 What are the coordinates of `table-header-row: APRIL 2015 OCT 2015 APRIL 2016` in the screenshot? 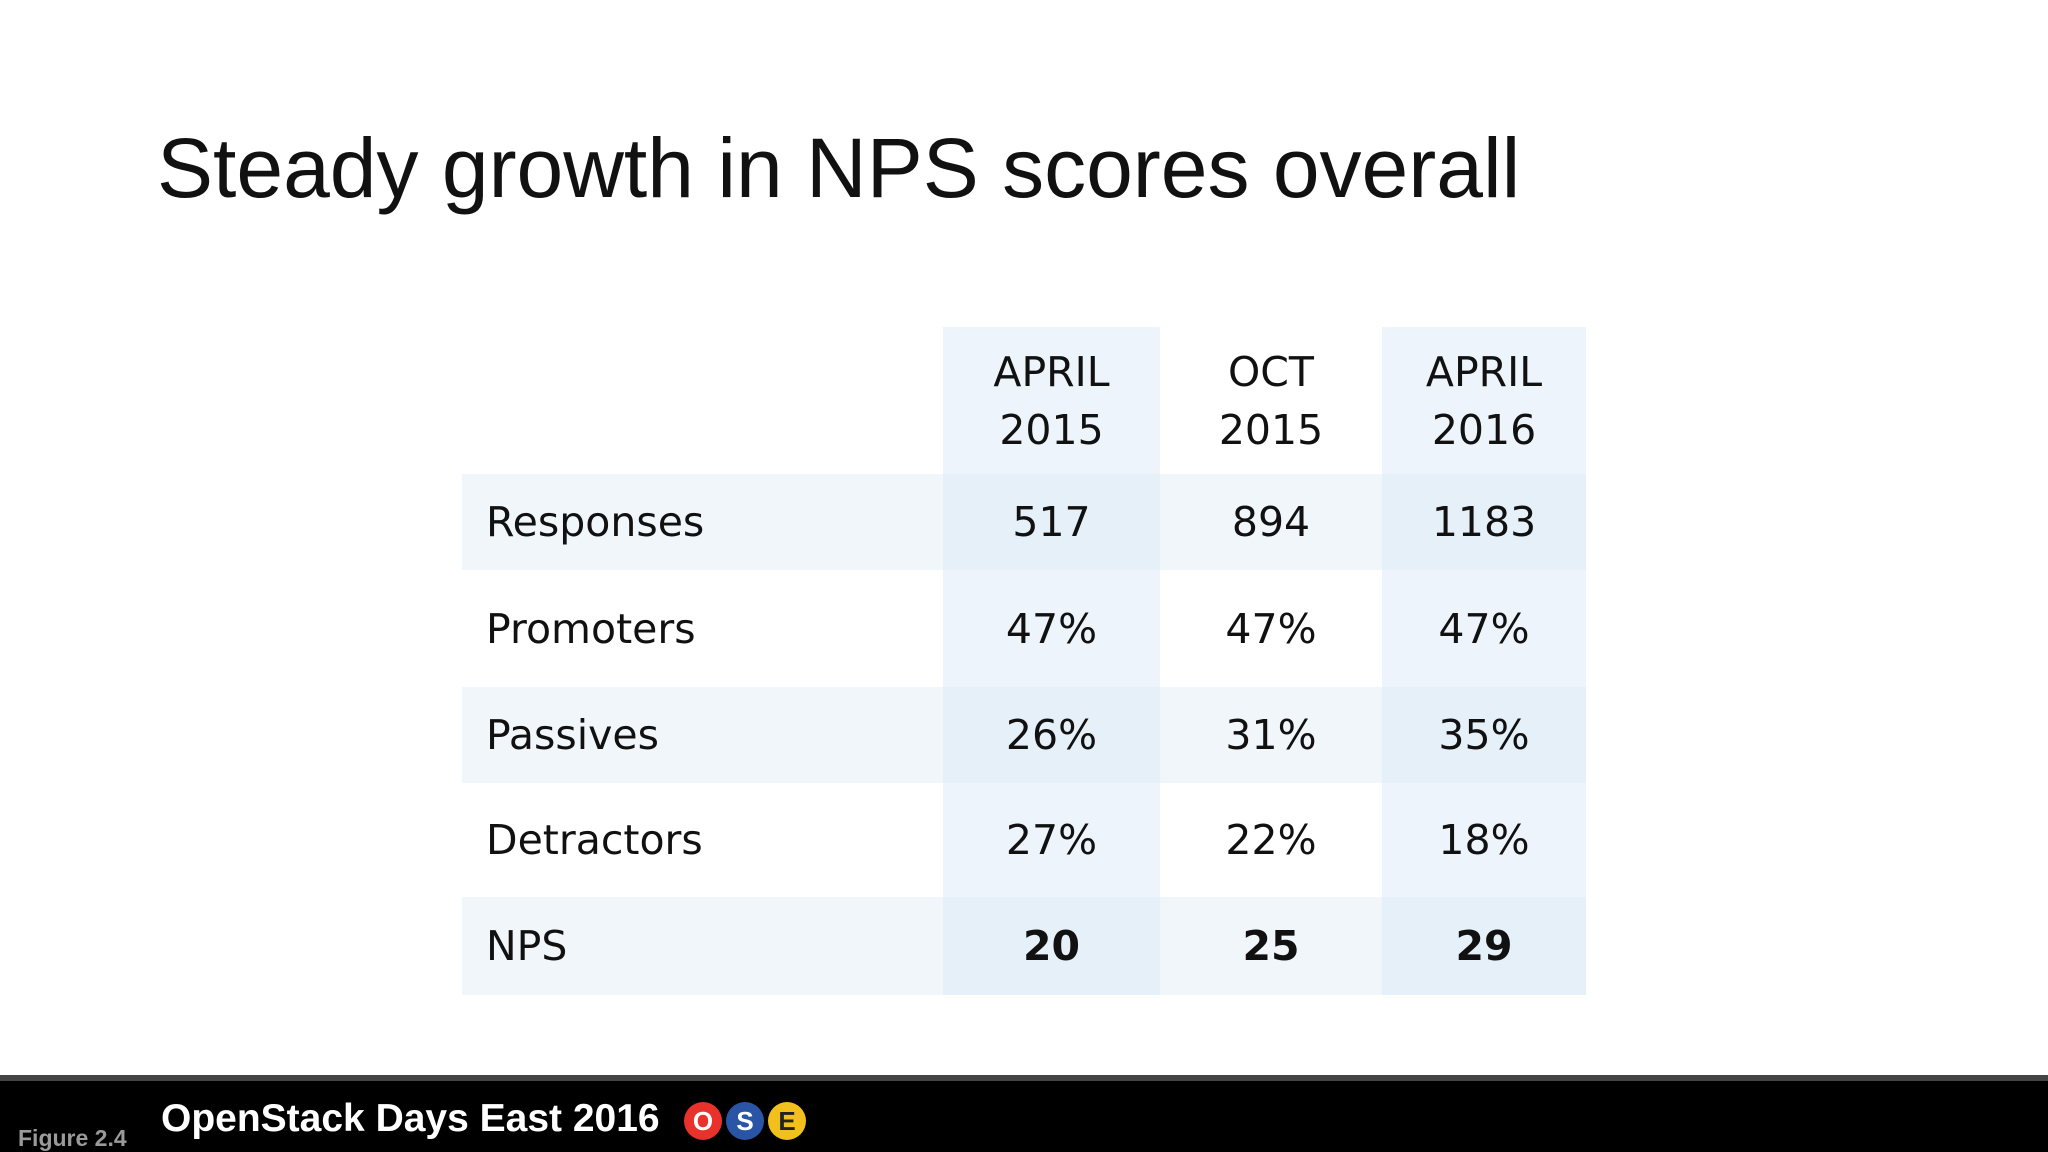 It's located at (1024, 400).